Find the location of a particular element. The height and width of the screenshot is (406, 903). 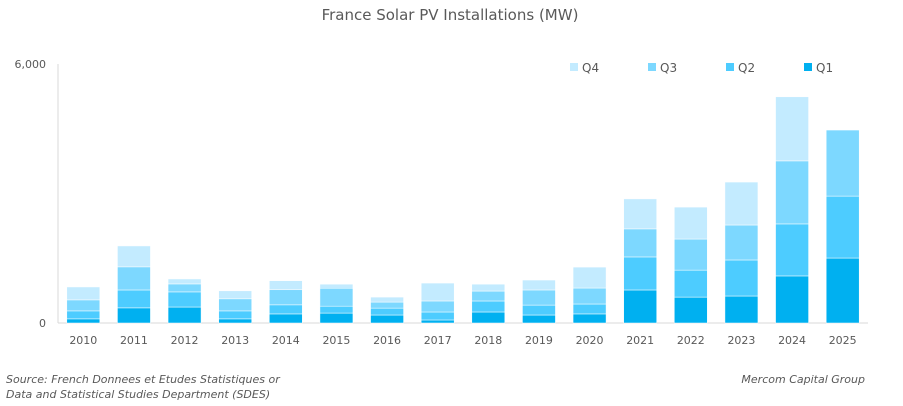

x-tick-label: 2024 is located at coordinates (792, 340).